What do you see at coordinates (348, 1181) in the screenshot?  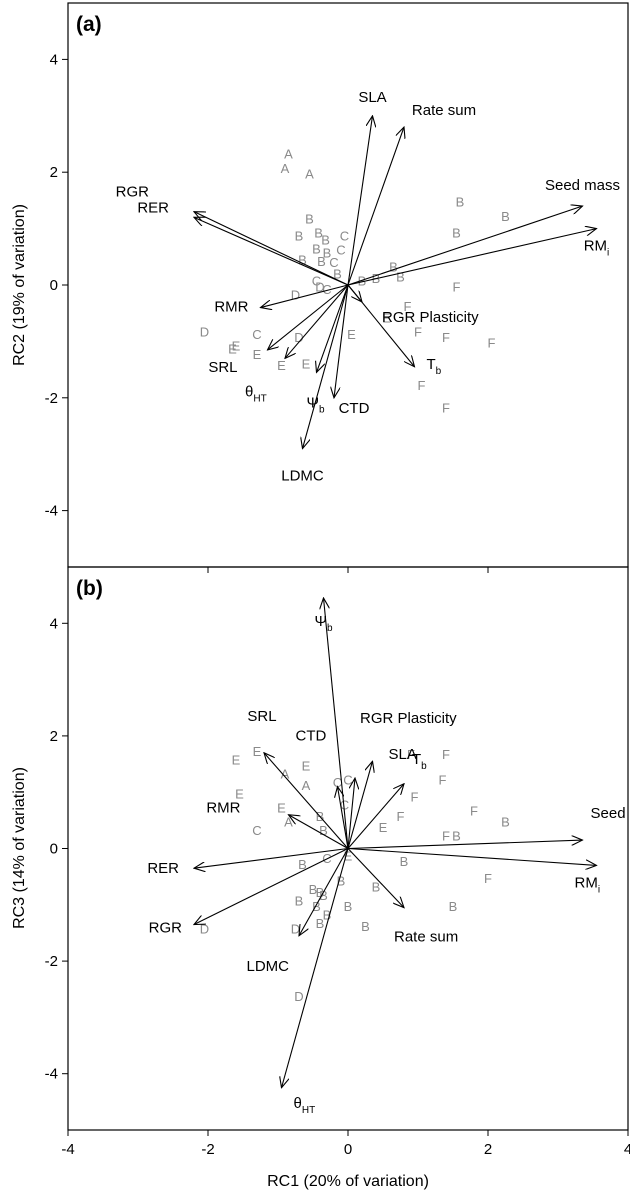 I see `x-axis-label: RC1 (20% of variation)` at bounding box center [348, 1181].